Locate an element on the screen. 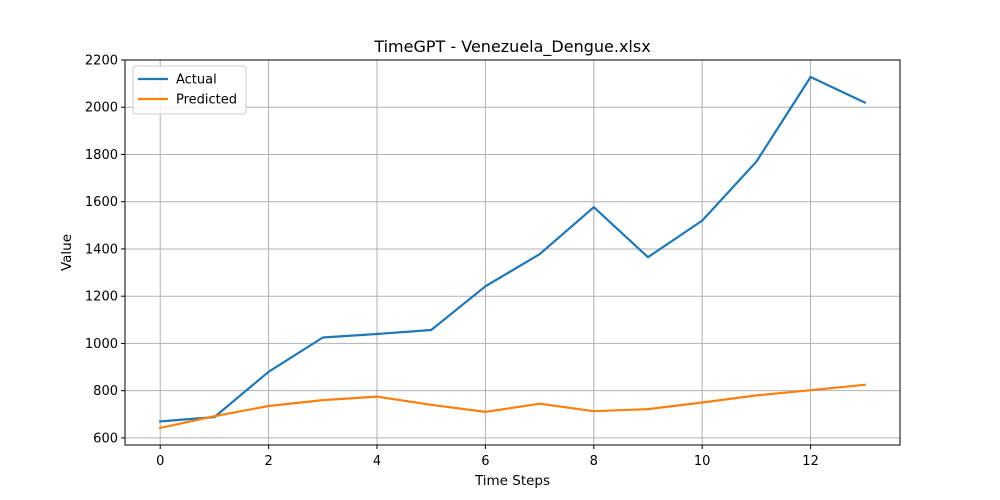  y-tick-label: 1200 is located at coordinates (101, 297).